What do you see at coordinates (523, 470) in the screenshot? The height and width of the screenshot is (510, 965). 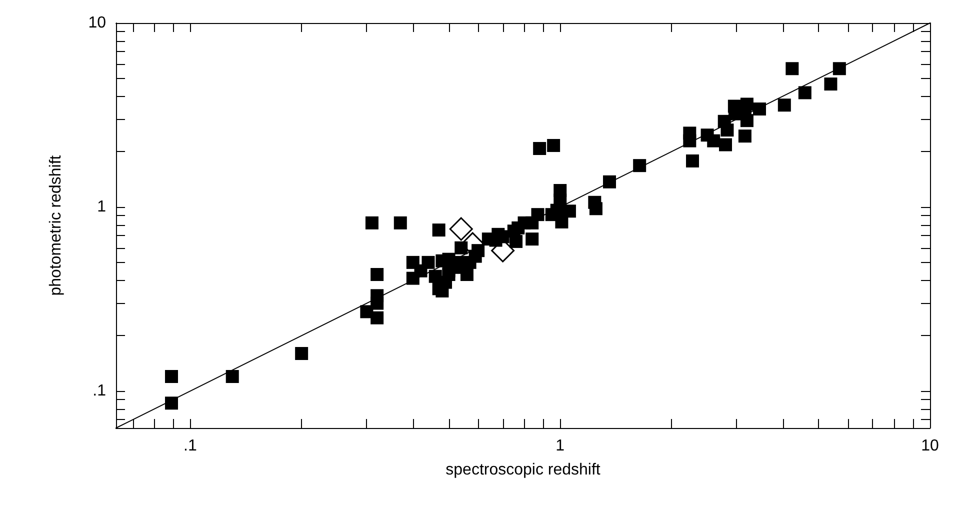 I see `x-axis-title: spectroscopic redshift` at bounding box center [523, 470].